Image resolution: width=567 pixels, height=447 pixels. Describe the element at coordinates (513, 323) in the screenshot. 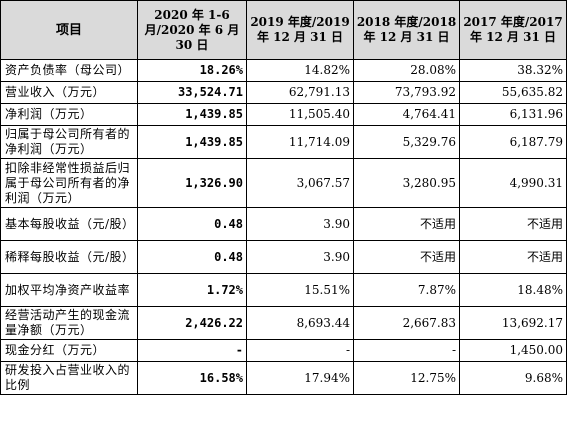

I see `cell-2017: 13,692.17` at that location.